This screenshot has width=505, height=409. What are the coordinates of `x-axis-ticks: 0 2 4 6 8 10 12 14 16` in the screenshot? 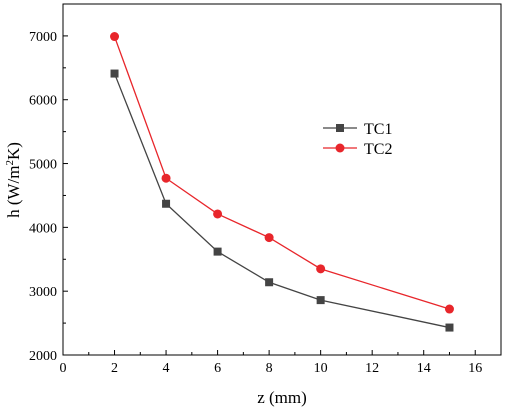 It's located at (271, 363).